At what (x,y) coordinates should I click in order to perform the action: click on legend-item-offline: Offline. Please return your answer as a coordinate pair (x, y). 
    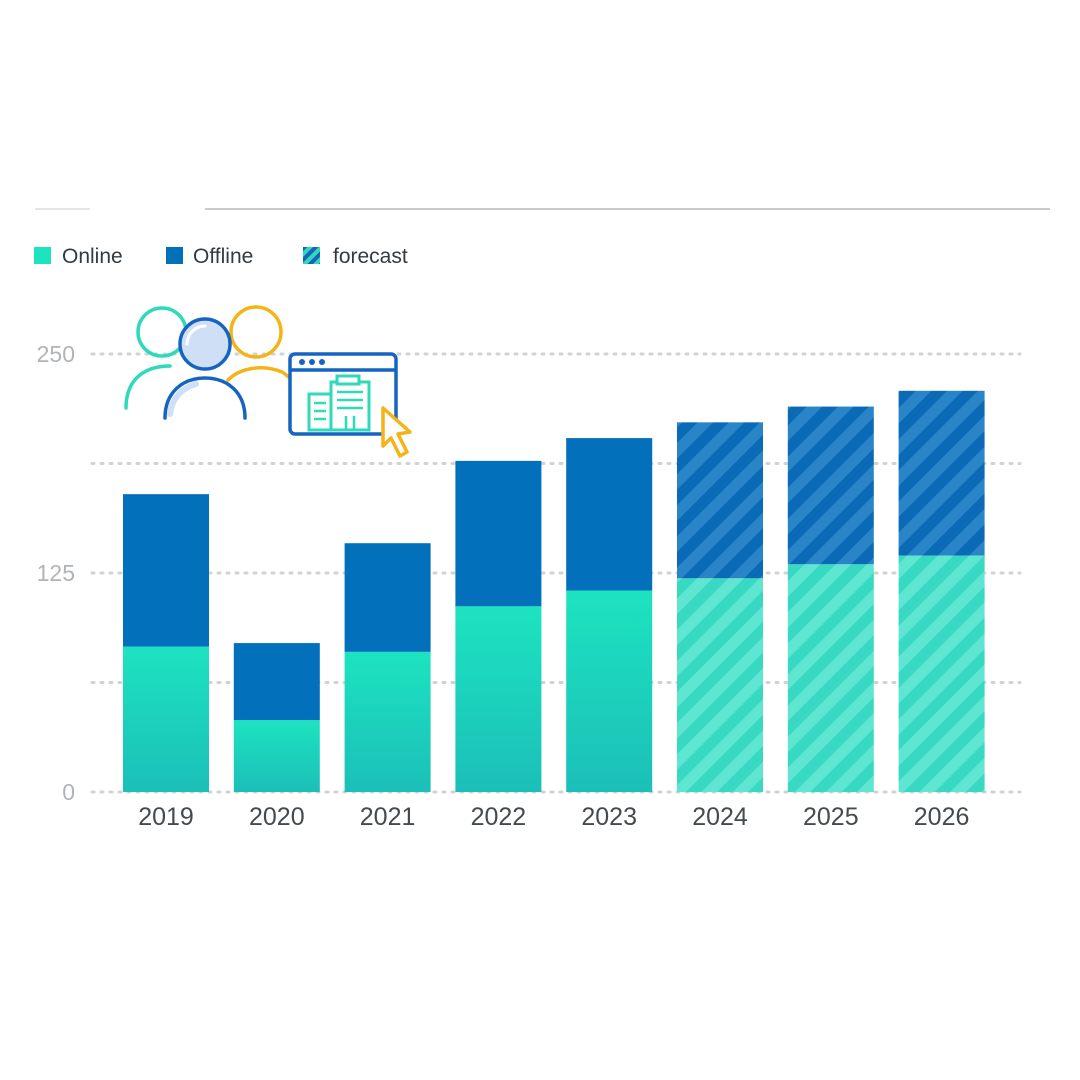
    Looking at the image, I should click on (209, 256).